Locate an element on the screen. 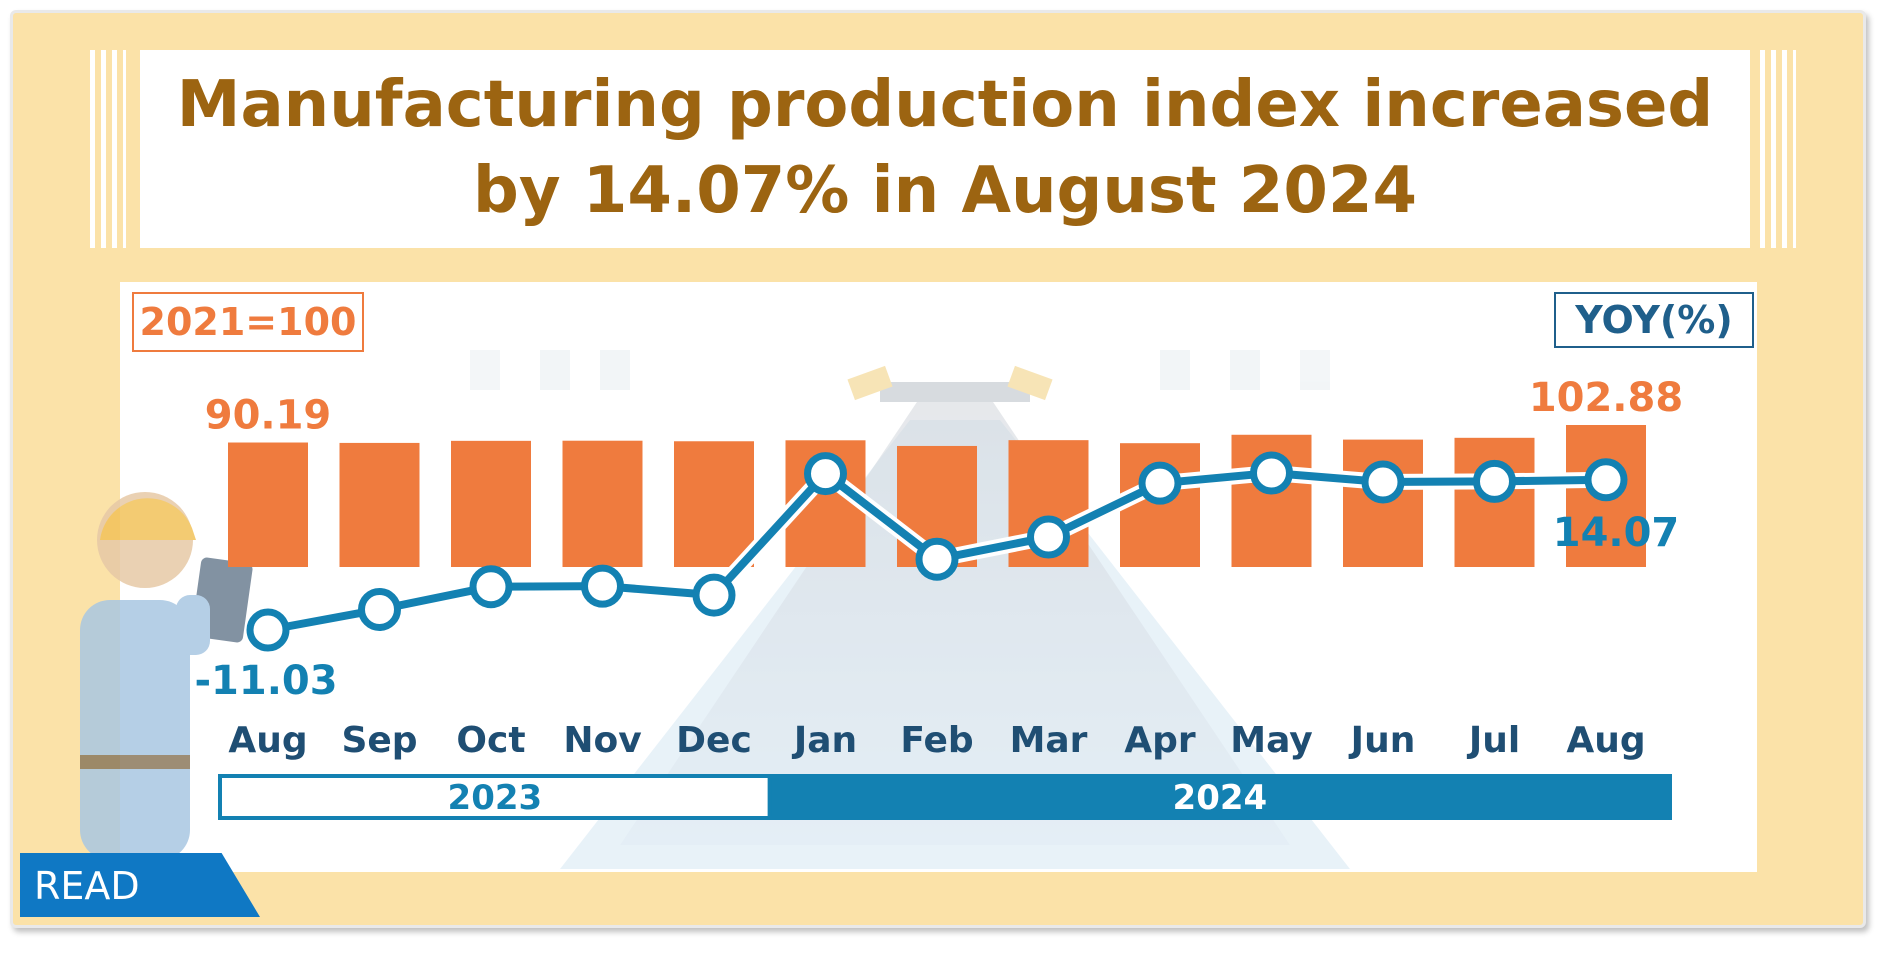  month-label-10: Jun is located at coordinates (1382, 740).